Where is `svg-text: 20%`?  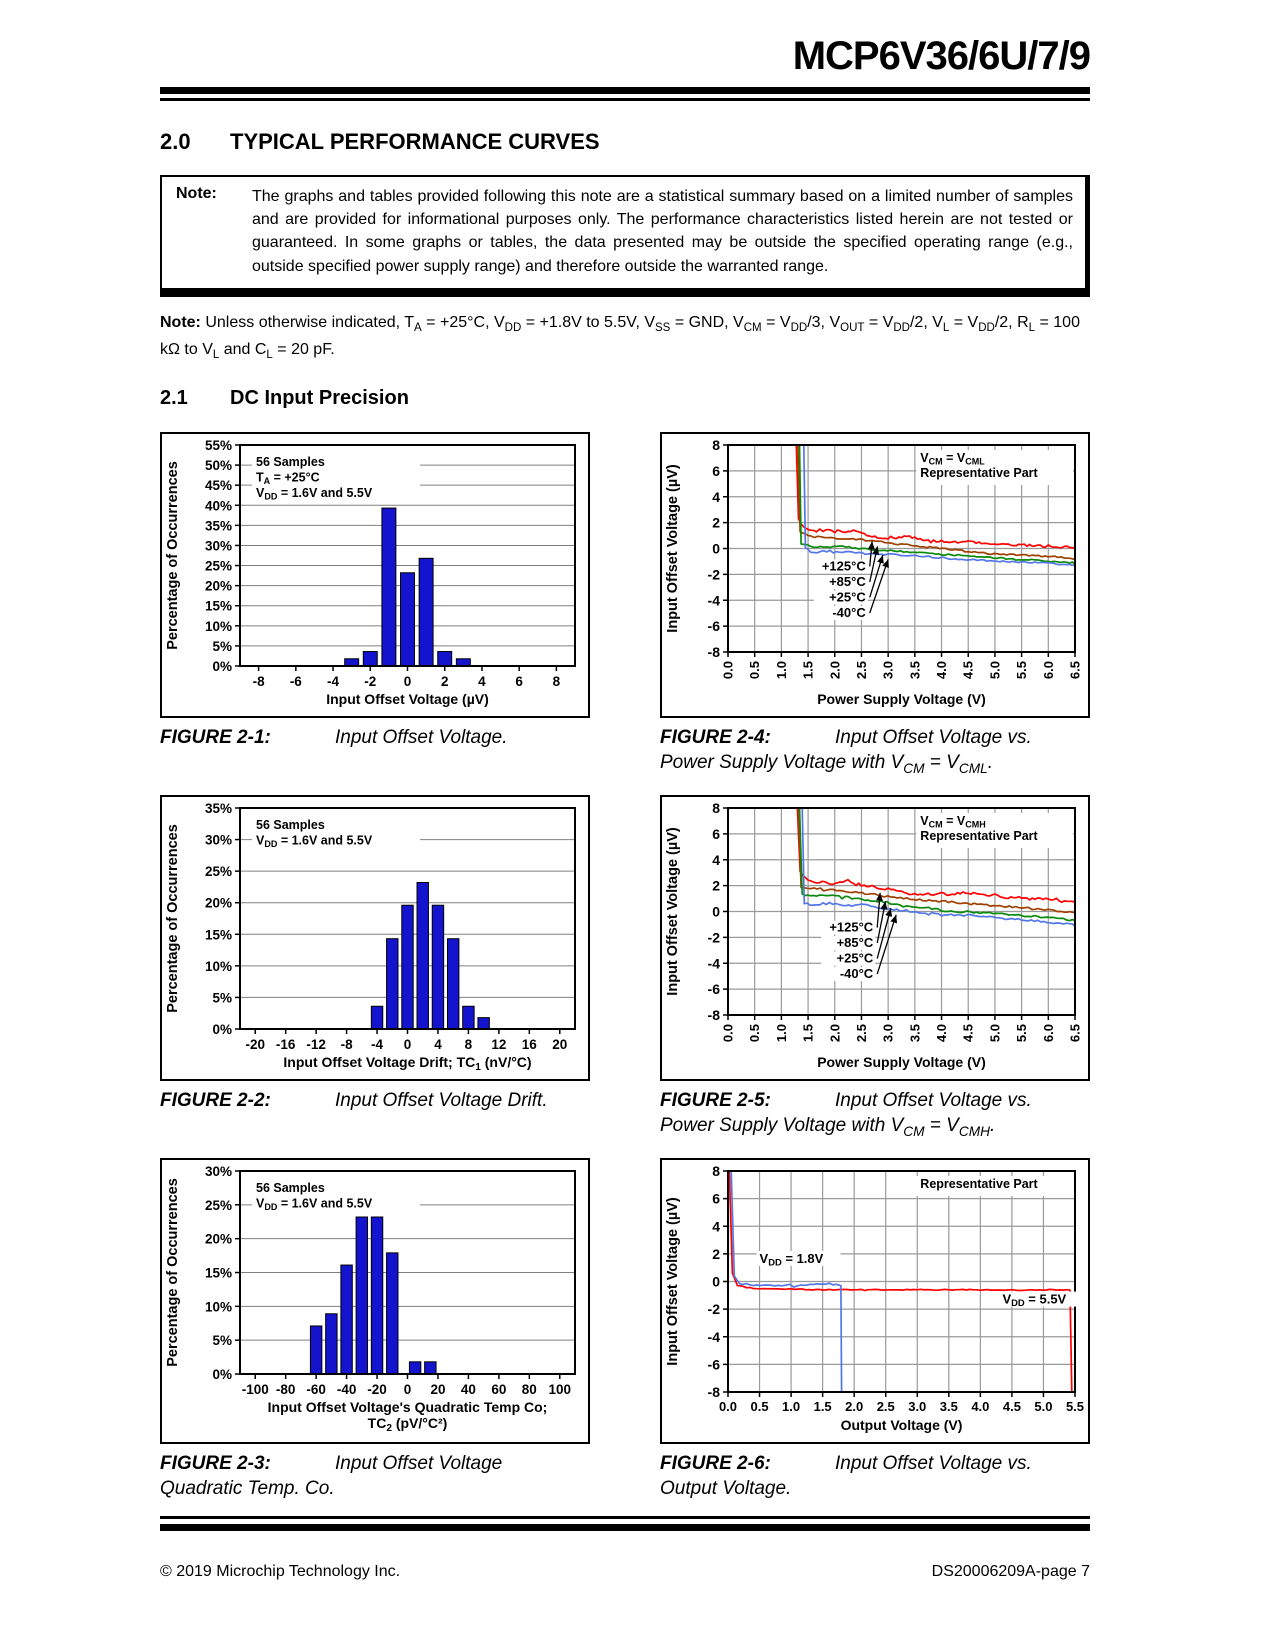
svg-text: 20% is located at coordinates (218, 1238).